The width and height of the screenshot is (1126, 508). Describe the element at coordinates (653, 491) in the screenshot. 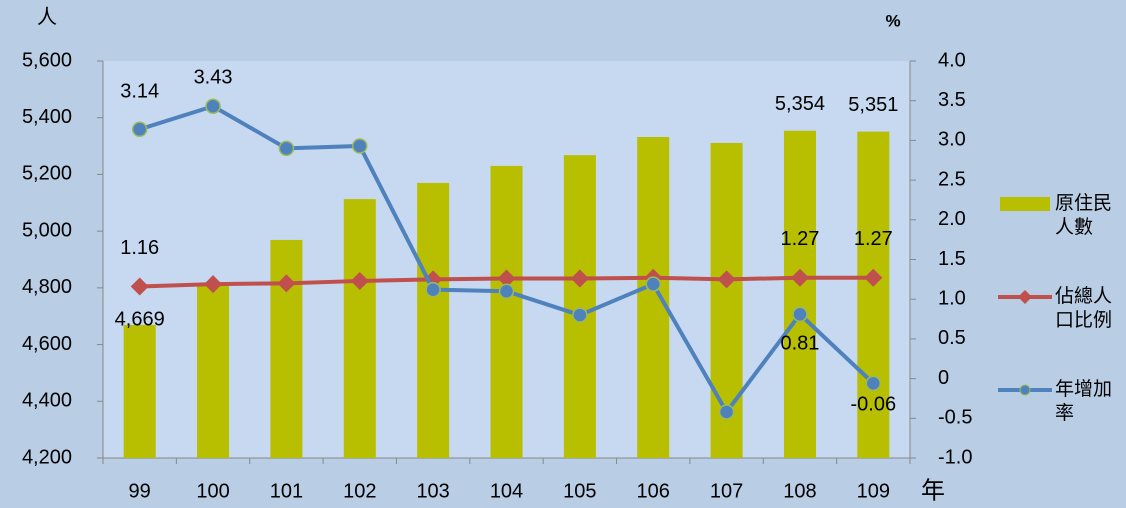

I see `x-tick-label: 106` at that location.